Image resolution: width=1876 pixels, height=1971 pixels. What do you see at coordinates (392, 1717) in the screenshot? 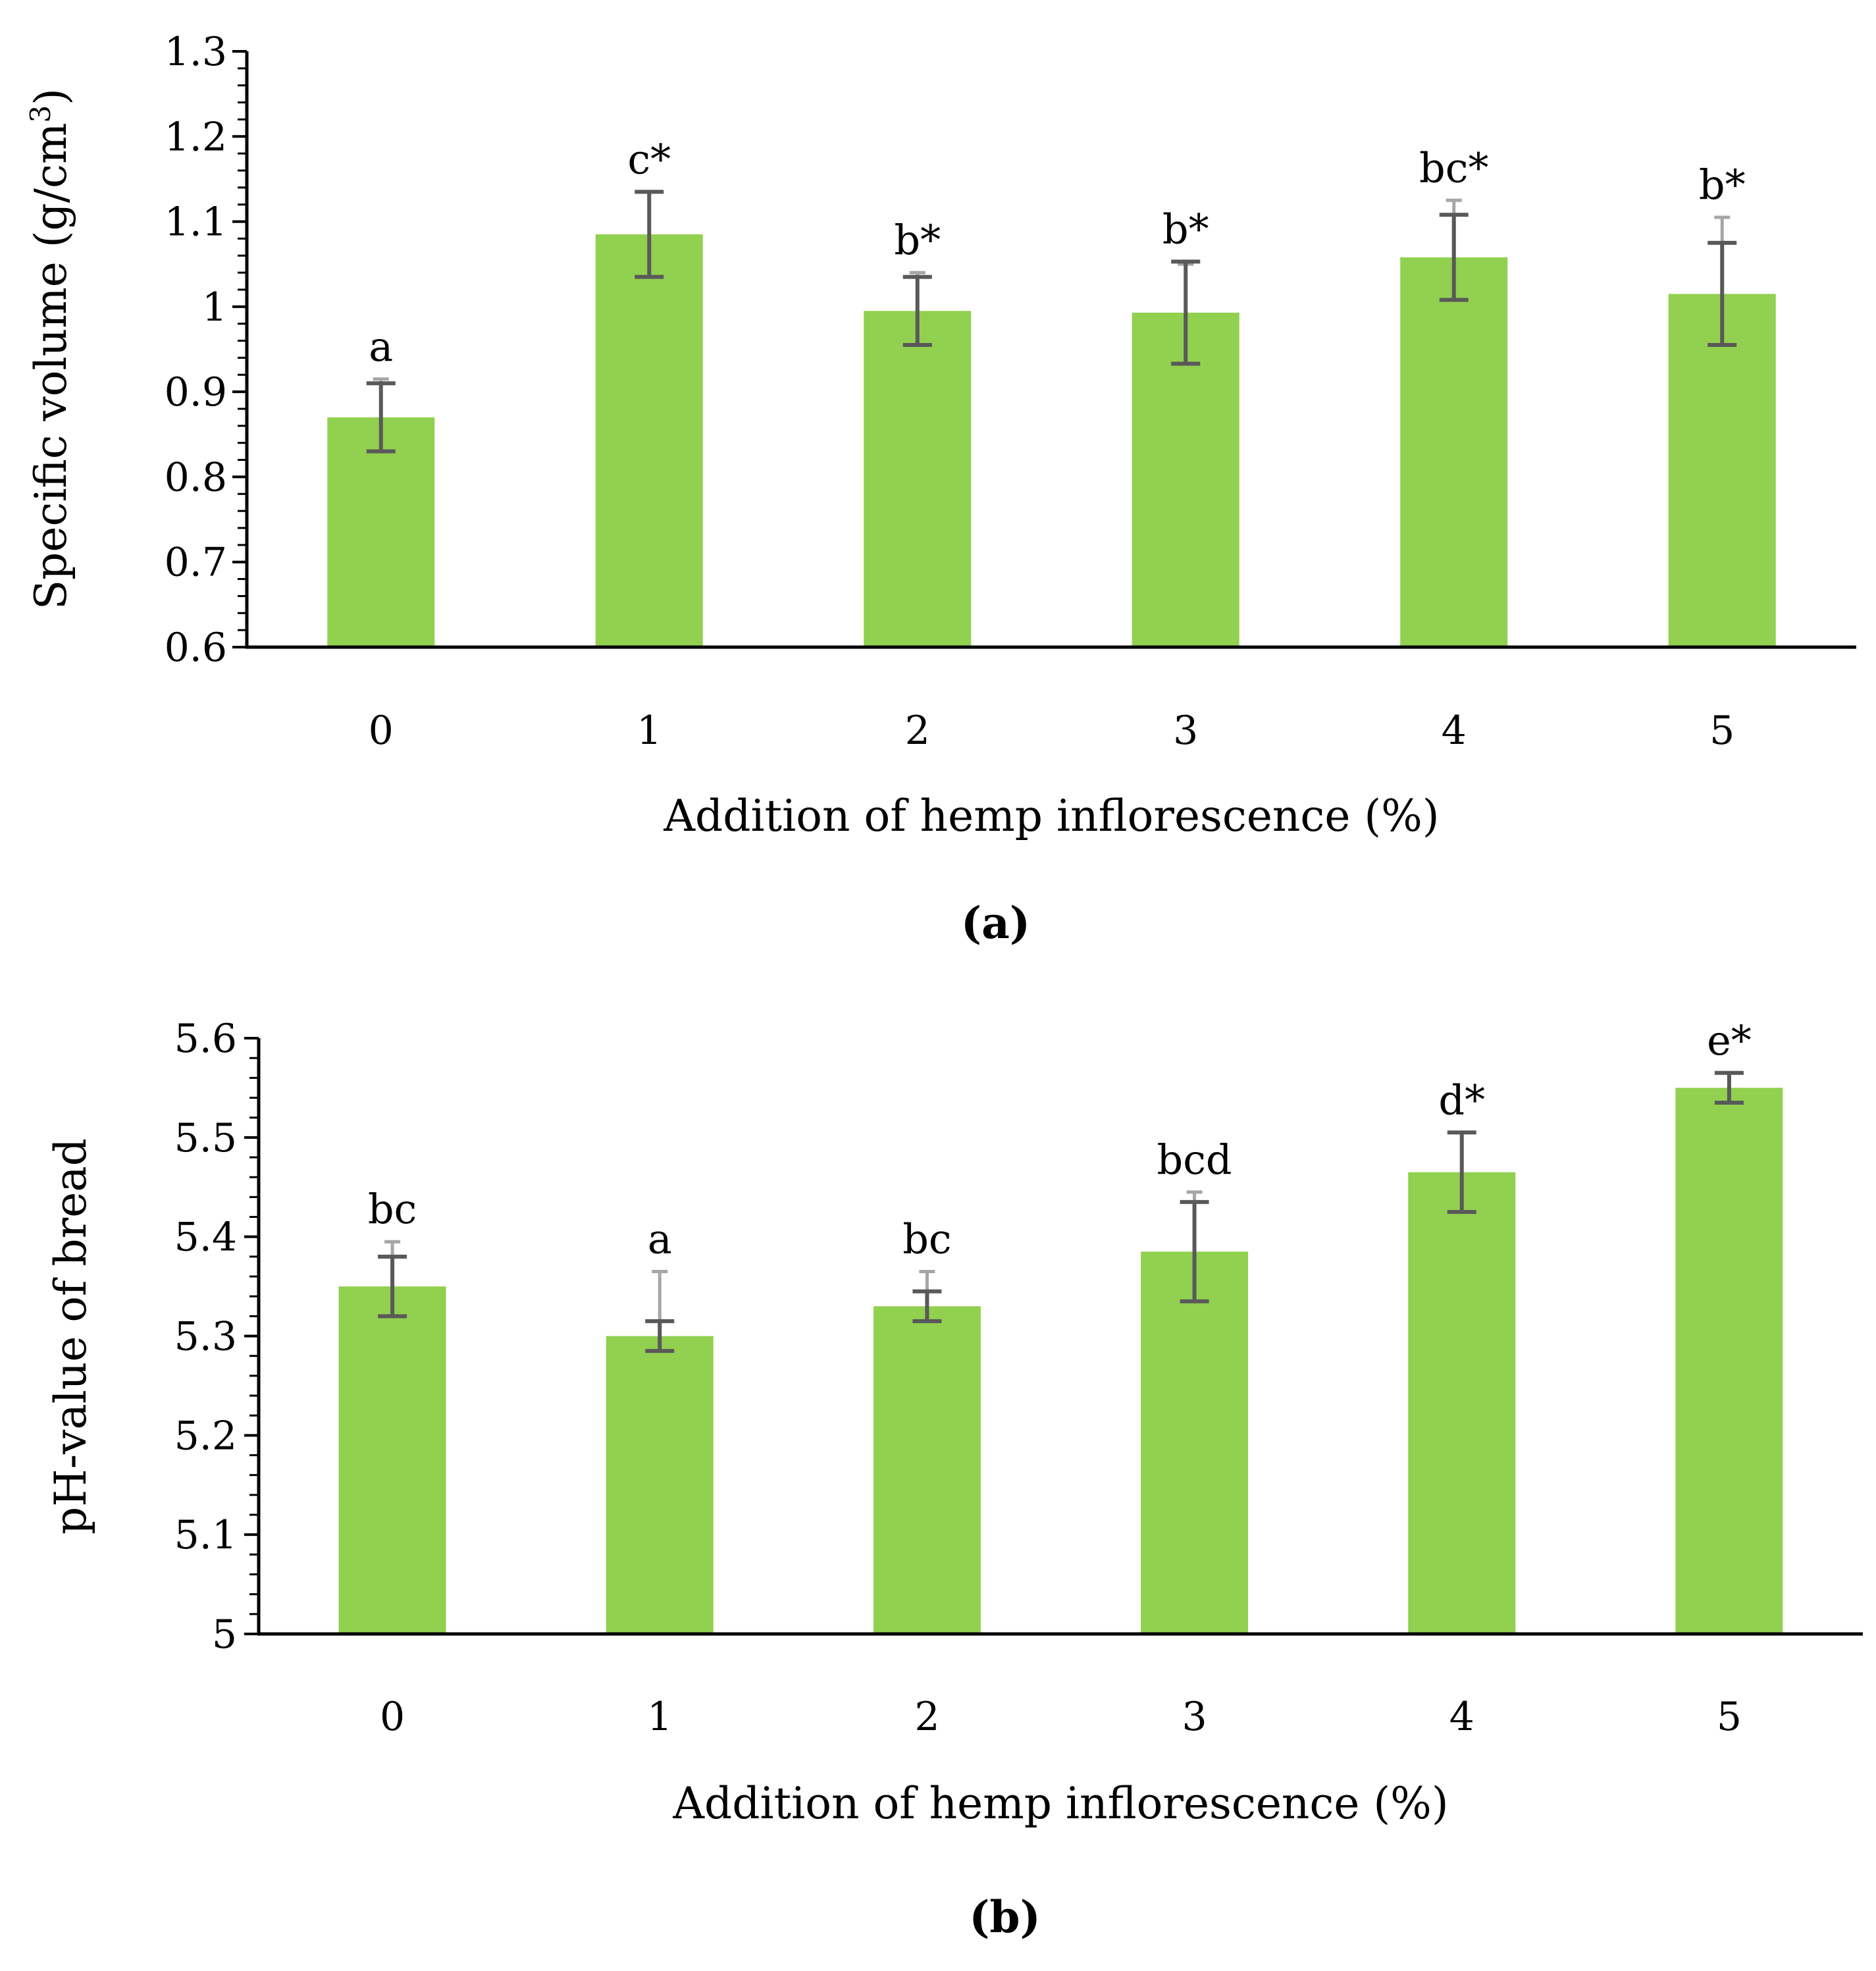
I see `x-tick-label-b-0: 0` at bounding box center [392, 1717].